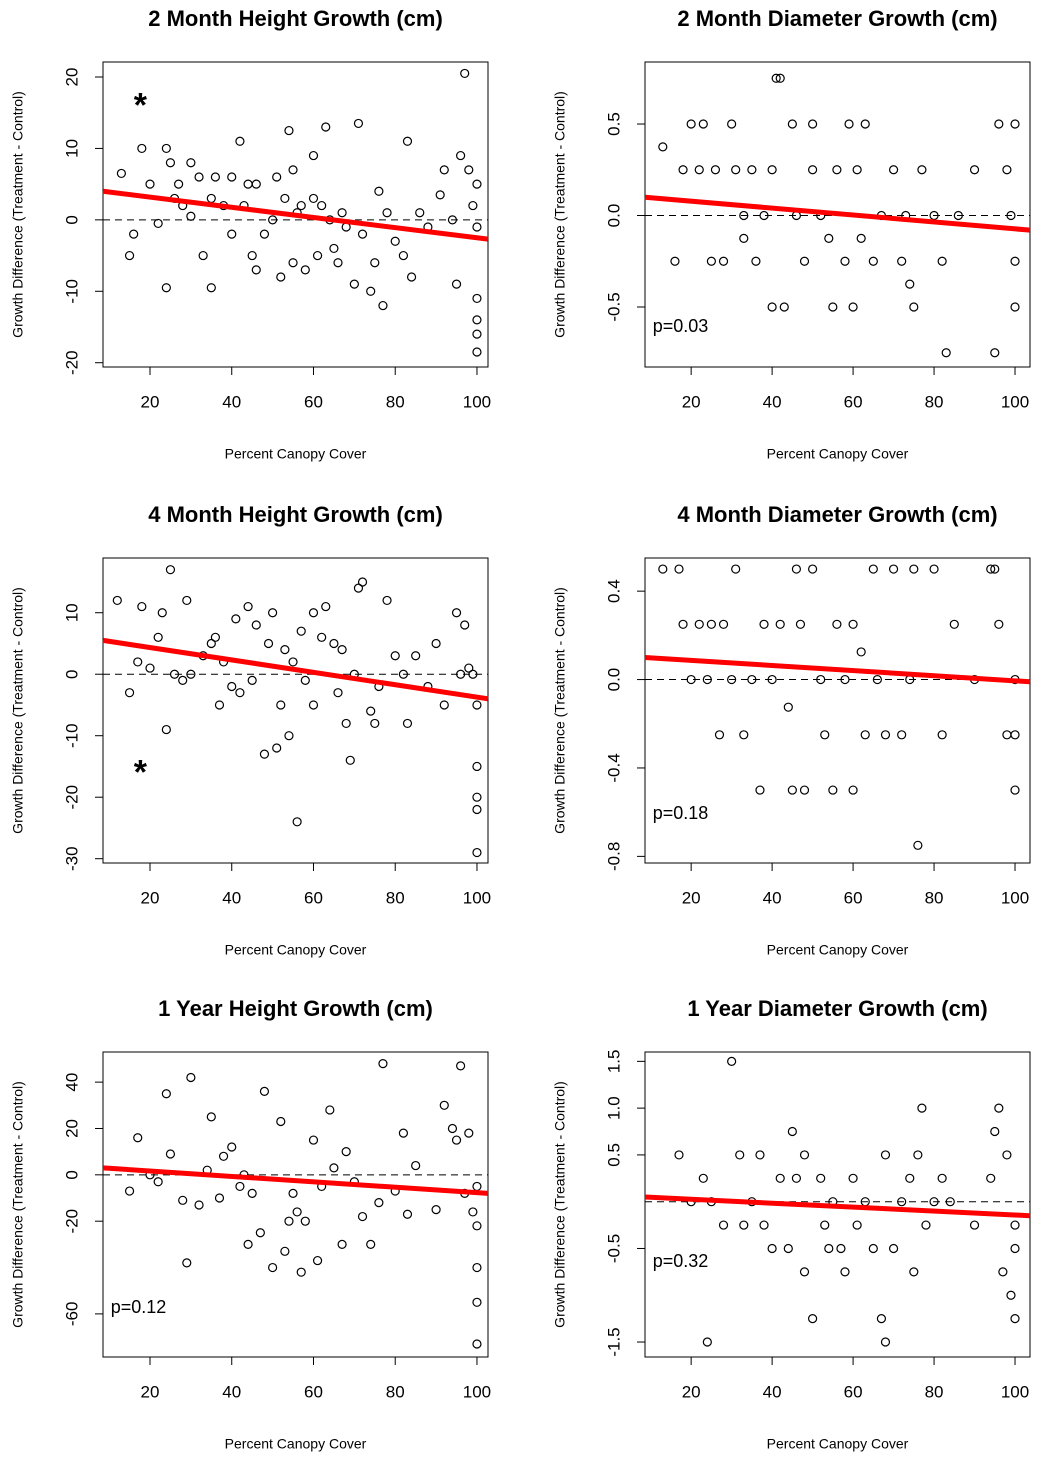 The height and width of the screenshot is (1461, 1037). What do you see at coordinates (141, 106) in the screenshot?
I see `annotation: *` at bounding box center [141, 106].